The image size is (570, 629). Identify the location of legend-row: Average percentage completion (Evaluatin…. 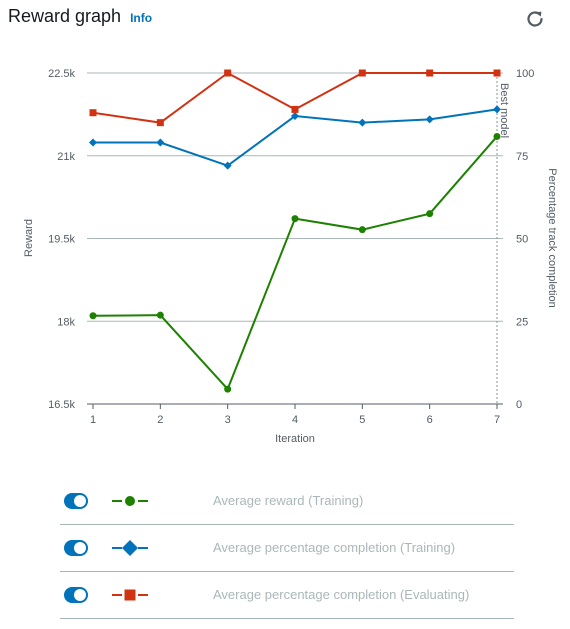
(287, 595).